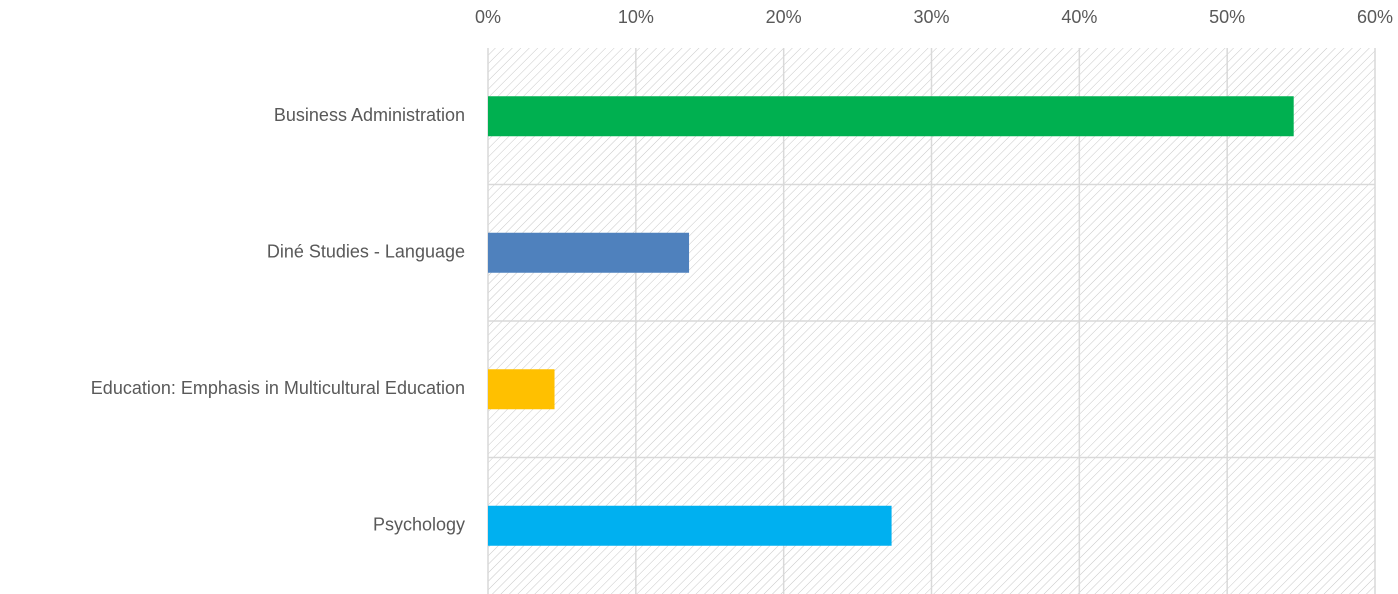 This screenshot has width=1398, height=594. I want to click on x-tick-label: 50%, so click(1227, 17).